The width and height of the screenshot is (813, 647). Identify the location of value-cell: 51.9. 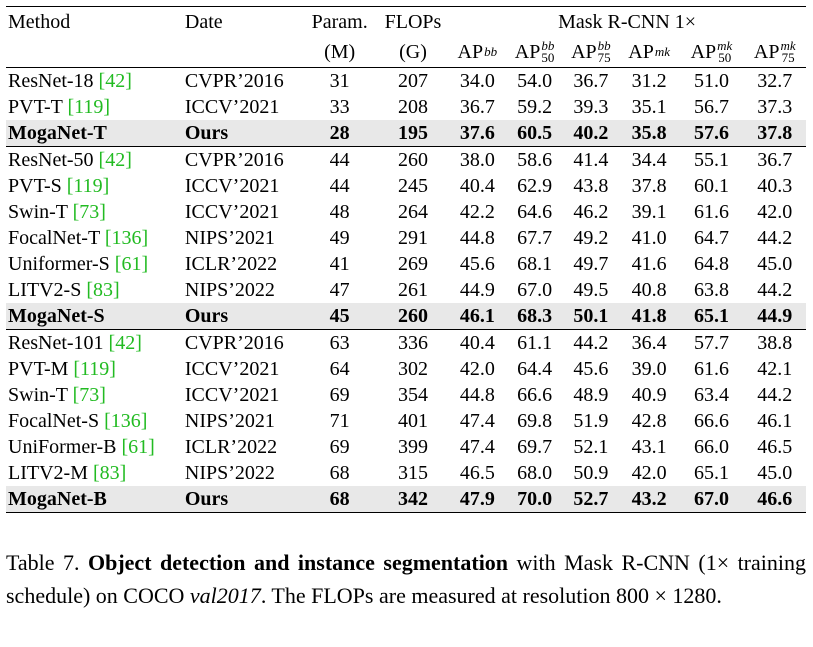
(591, 421).